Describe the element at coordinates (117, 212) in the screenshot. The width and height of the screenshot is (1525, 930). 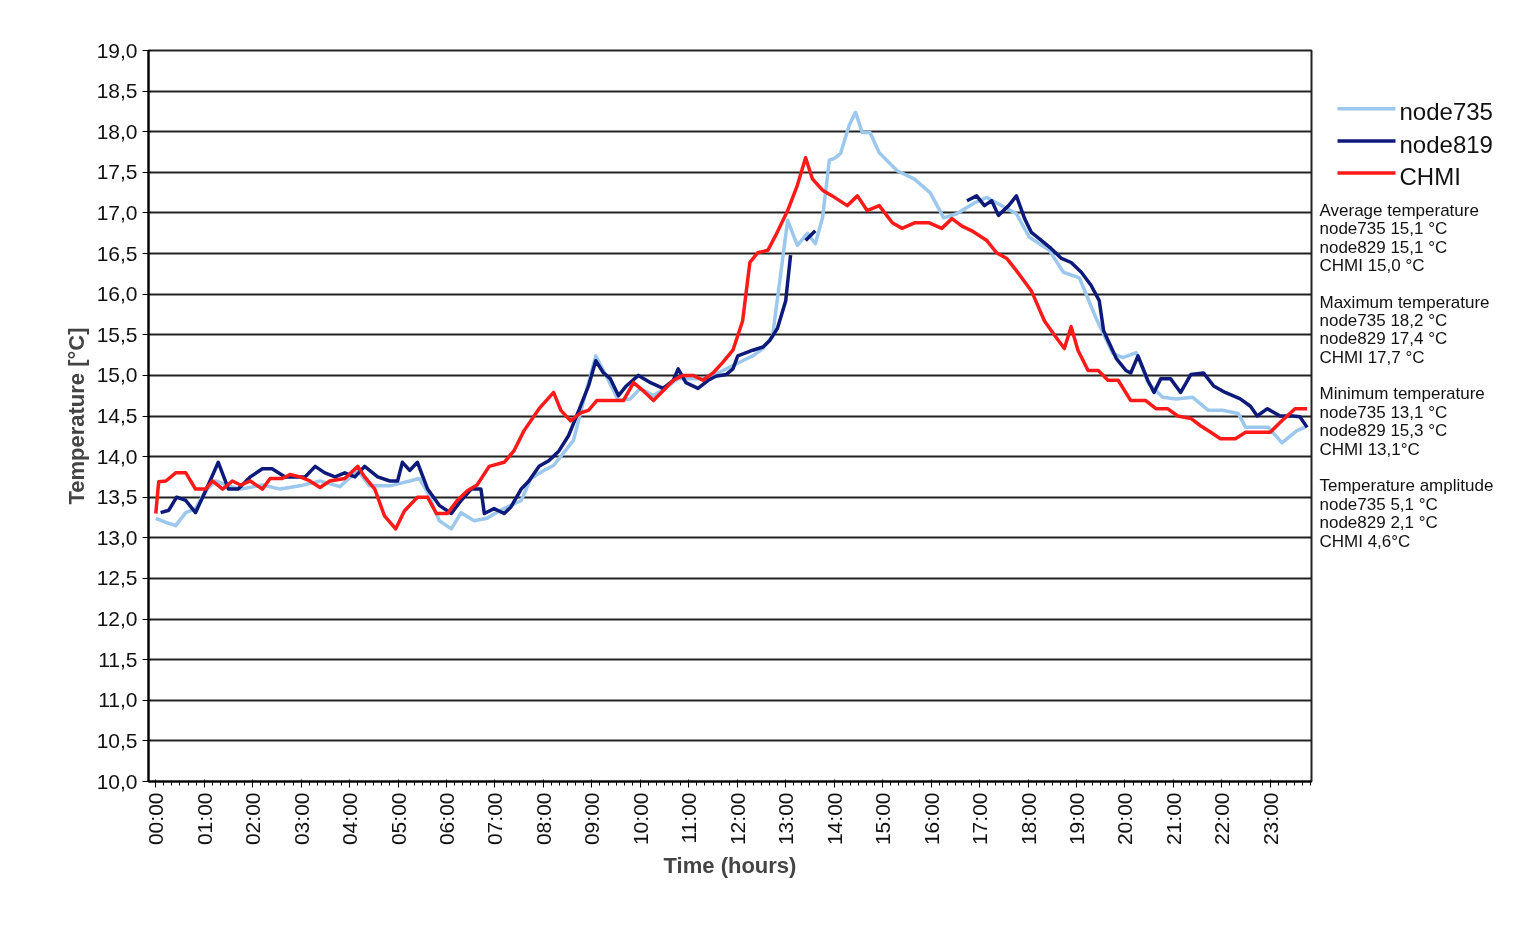
I see `y-tick-label: 17,0` at that location.